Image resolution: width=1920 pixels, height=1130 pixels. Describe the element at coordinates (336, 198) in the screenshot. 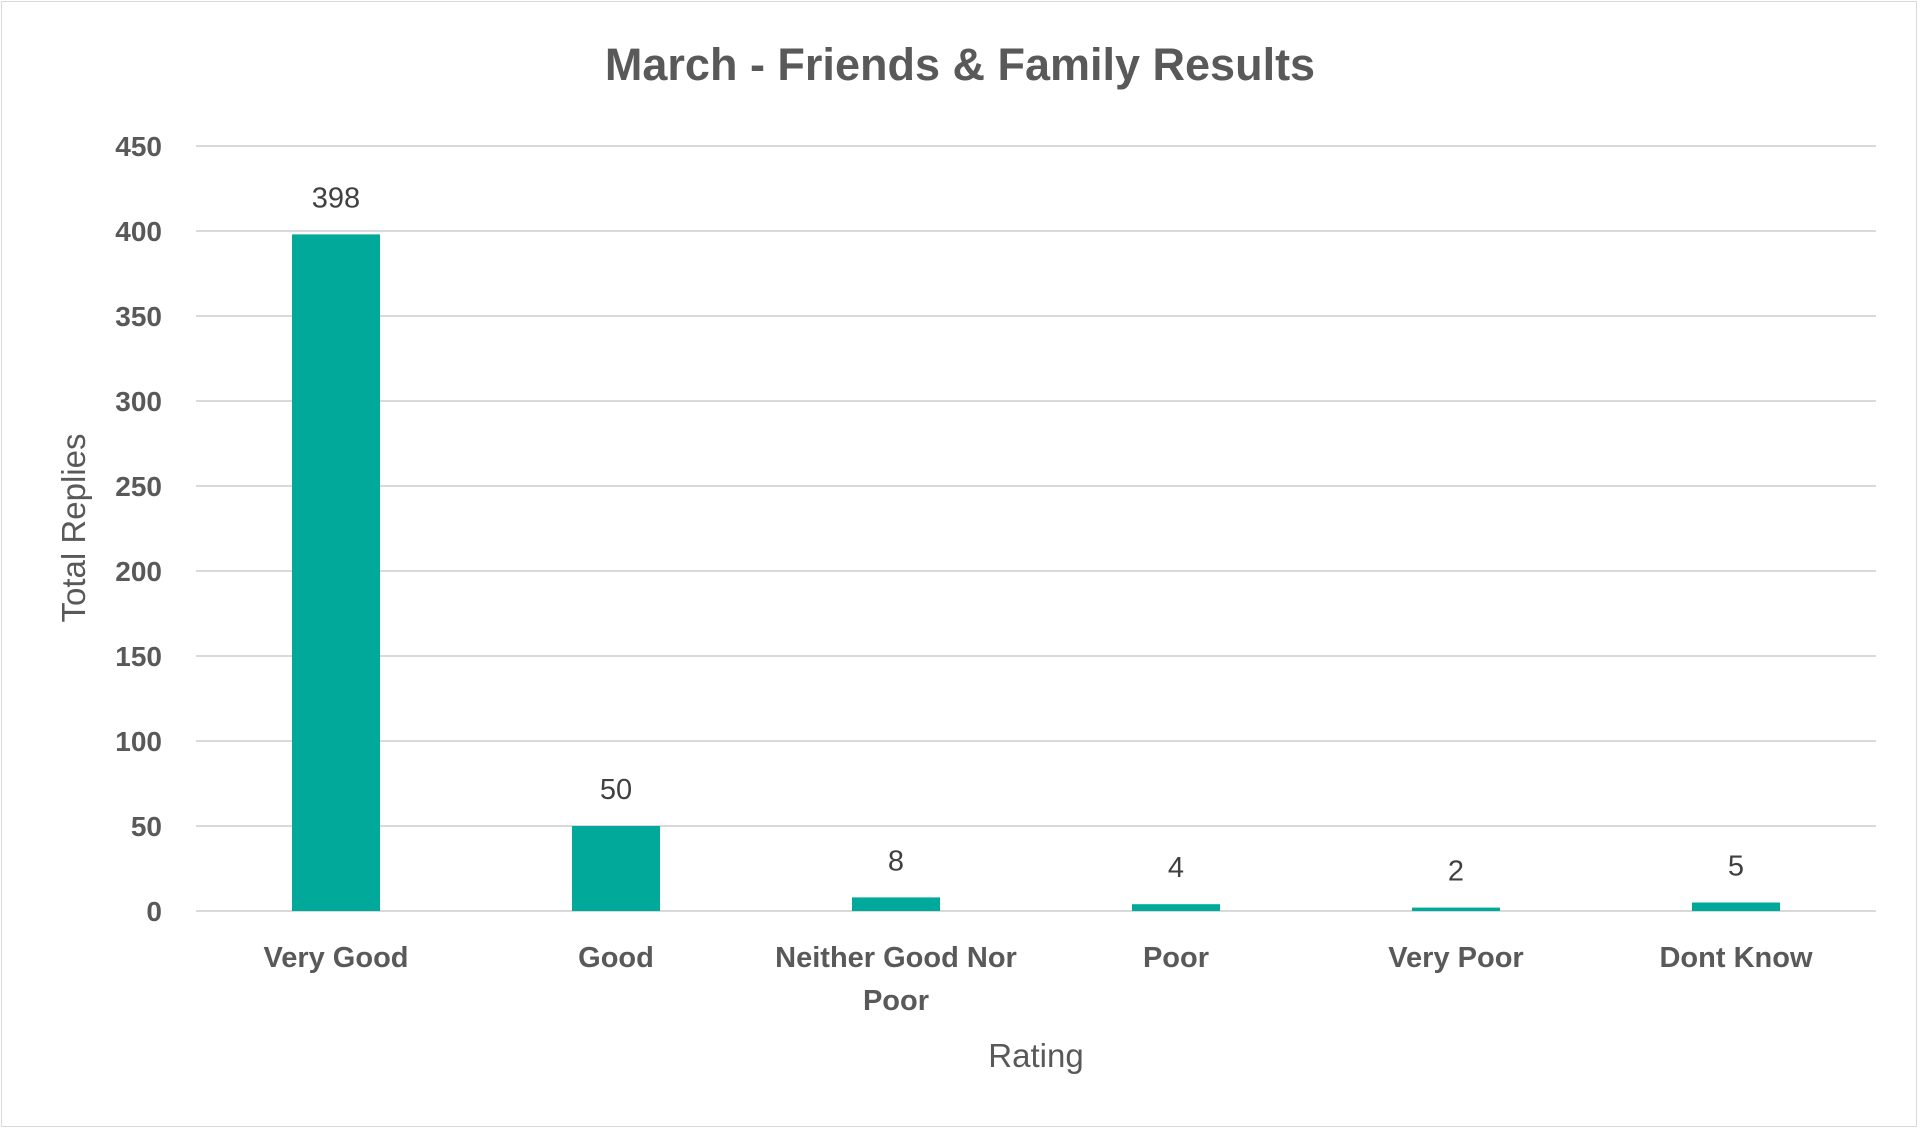

I see `data-label: 398` at that location.